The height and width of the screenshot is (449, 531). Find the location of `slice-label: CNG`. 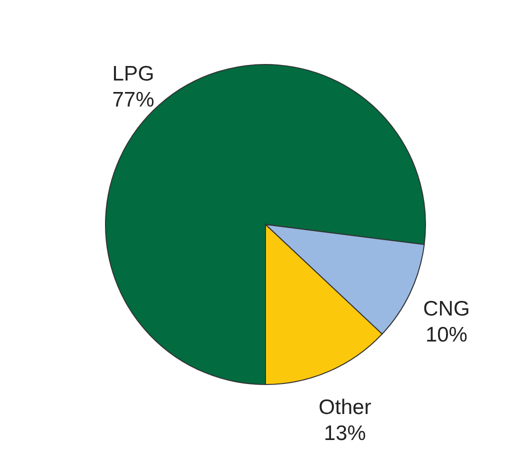

slice-label: CNG is located at coordinates (446, 309).